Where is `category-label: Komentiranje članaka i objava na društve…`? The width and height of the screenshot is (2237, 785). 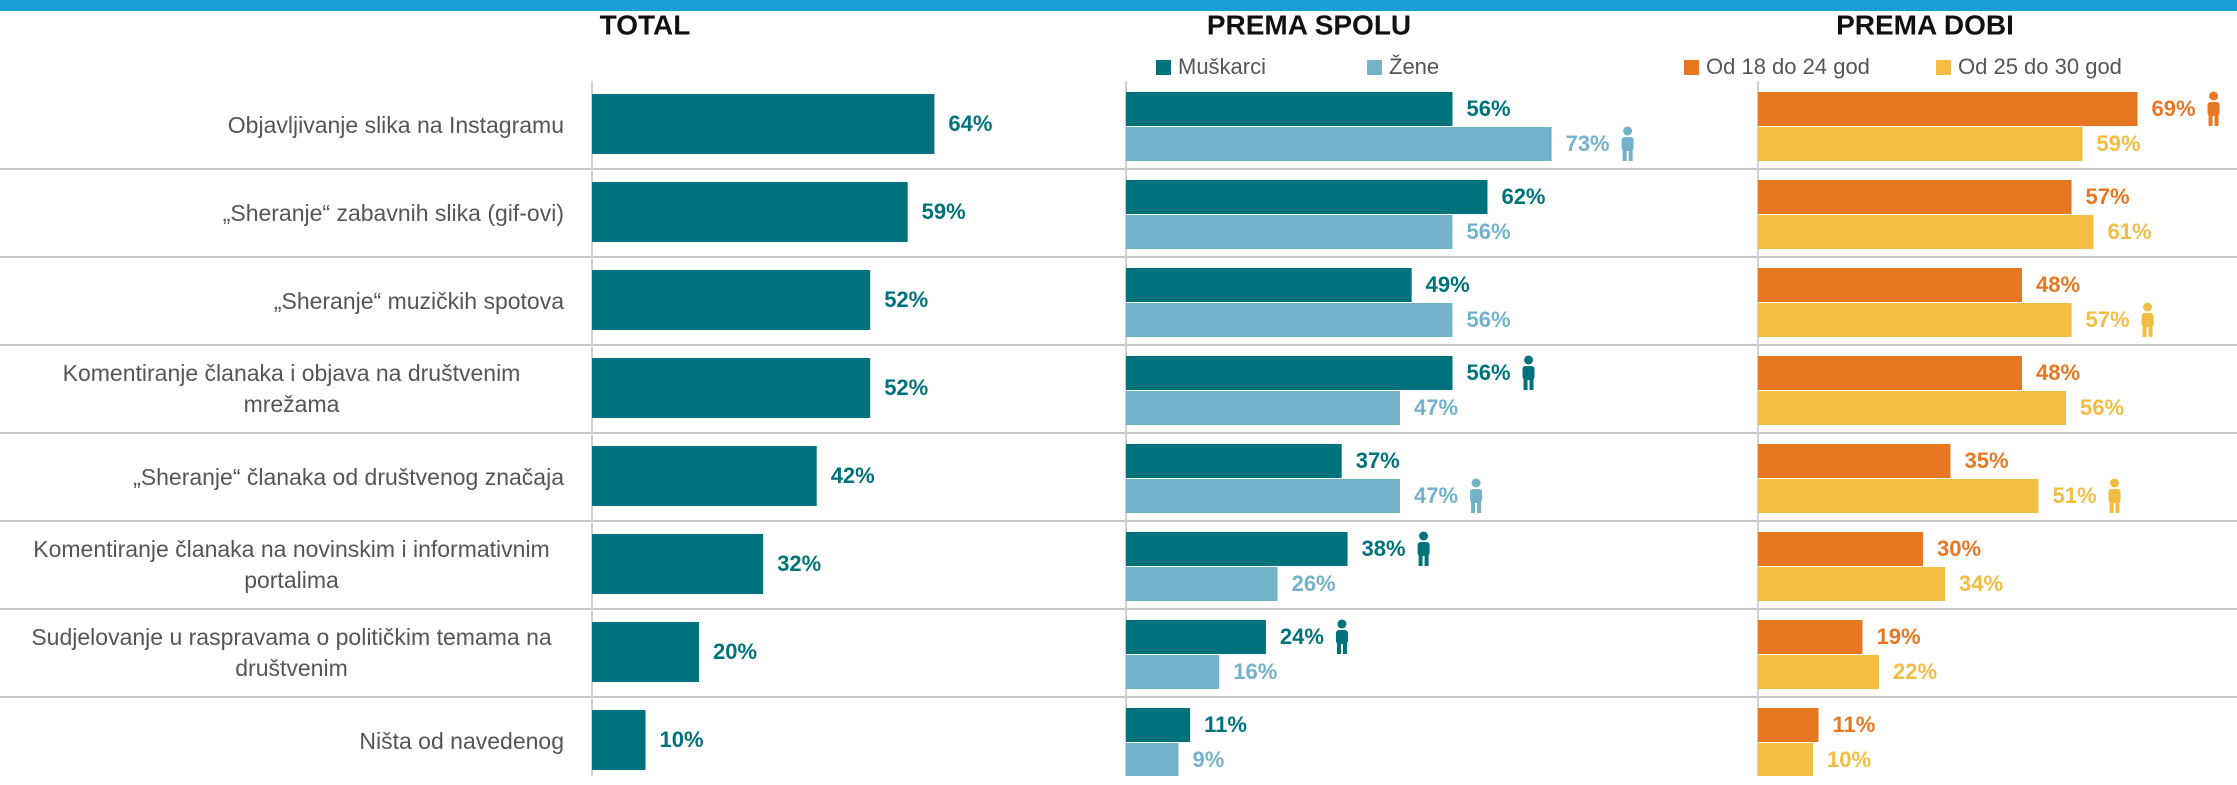 category-label: Komentiranje članaka i objava na društve… is located at coordinates (291, 388).